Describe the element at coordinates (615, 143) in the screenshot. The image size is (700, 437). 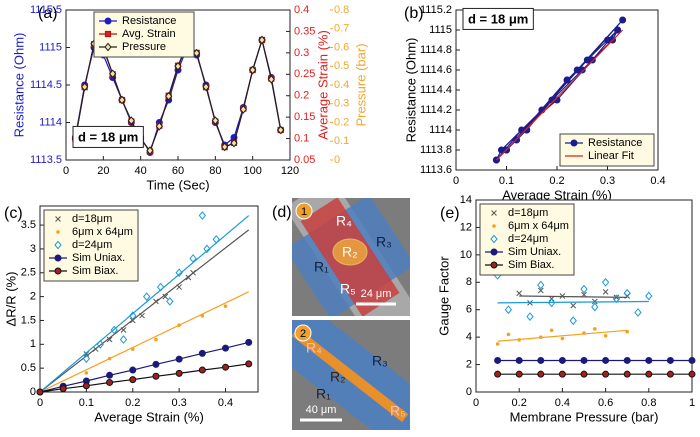
I see `legend-label: Resistance` at that location.